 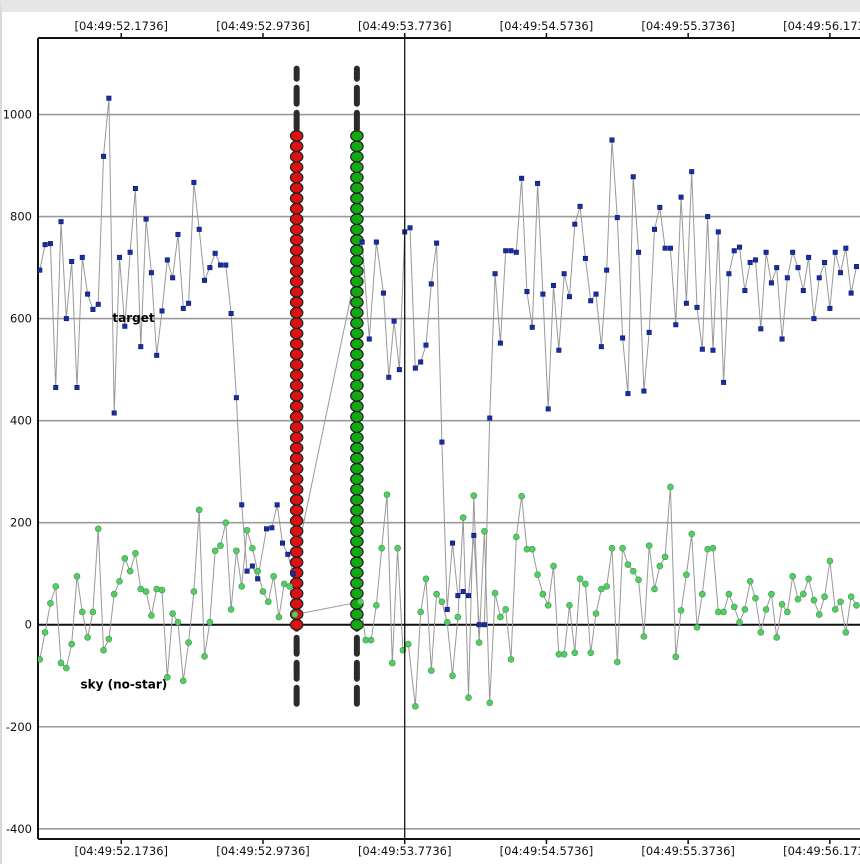 I want to click on series-labels: target sky (no-star), so click(x=124, y=501).